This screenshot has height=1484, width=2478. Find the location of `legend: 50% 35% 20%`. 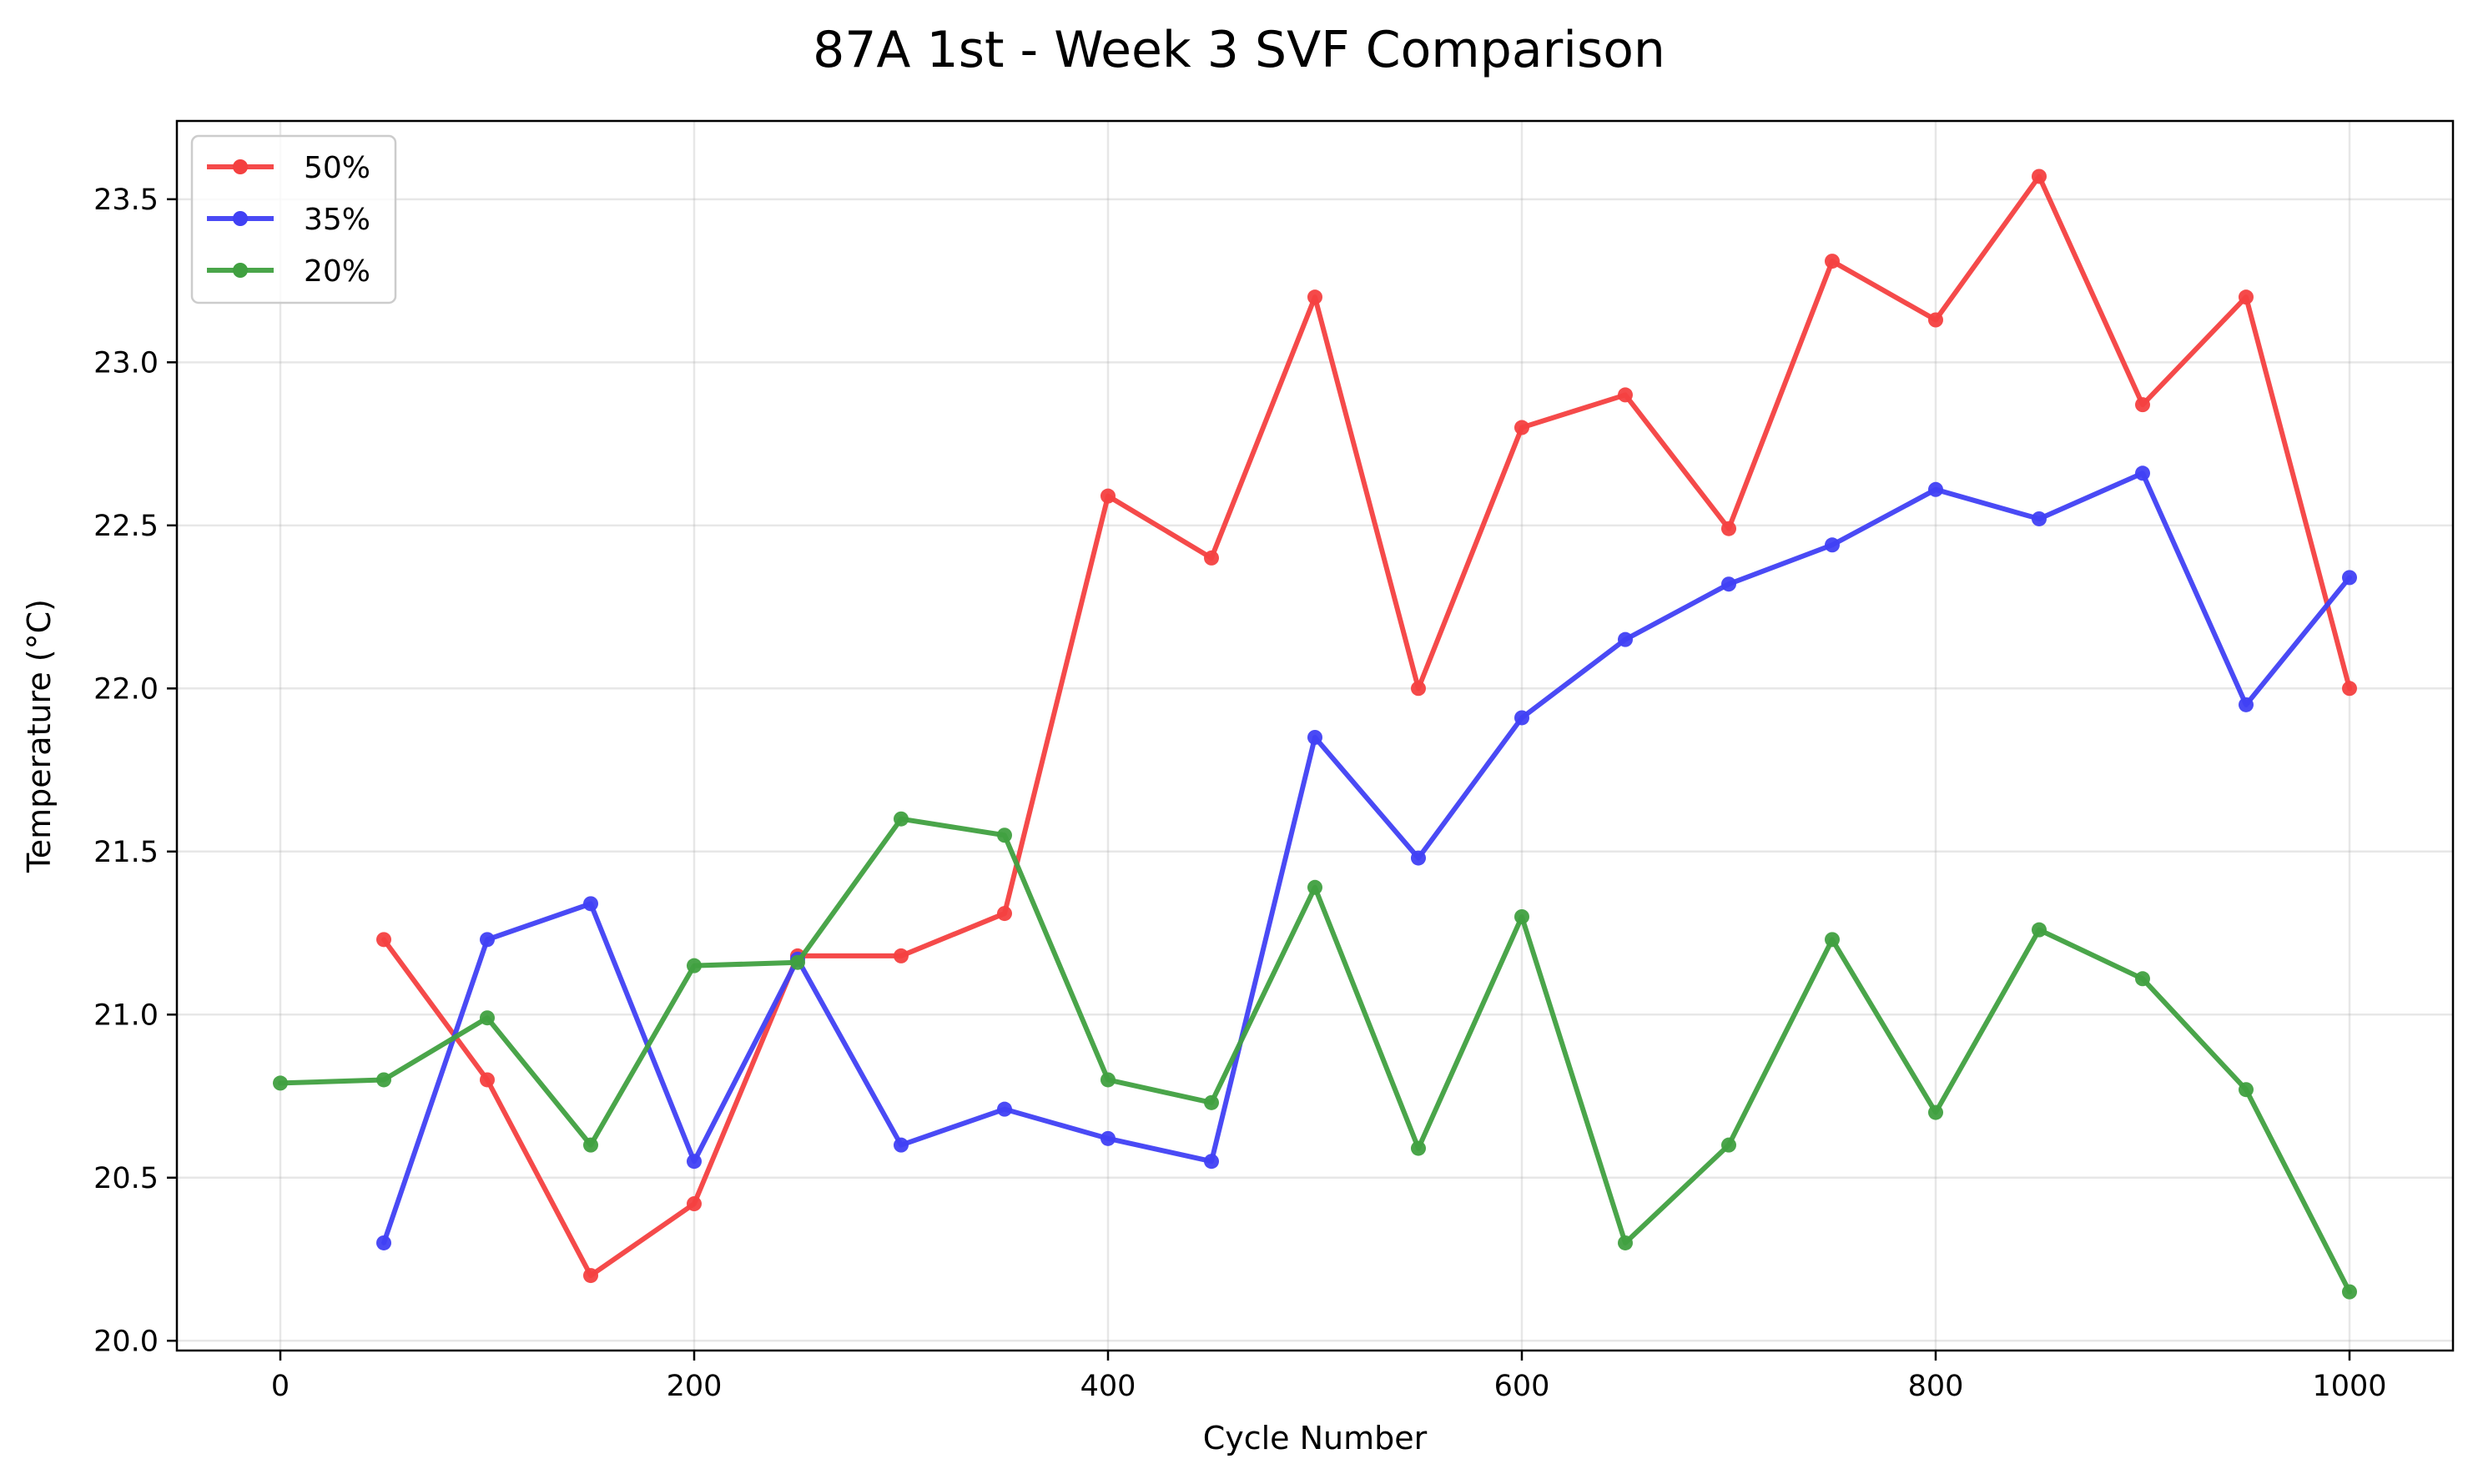

legend: 50% 35% 20% is located at coordinates (293, 219).